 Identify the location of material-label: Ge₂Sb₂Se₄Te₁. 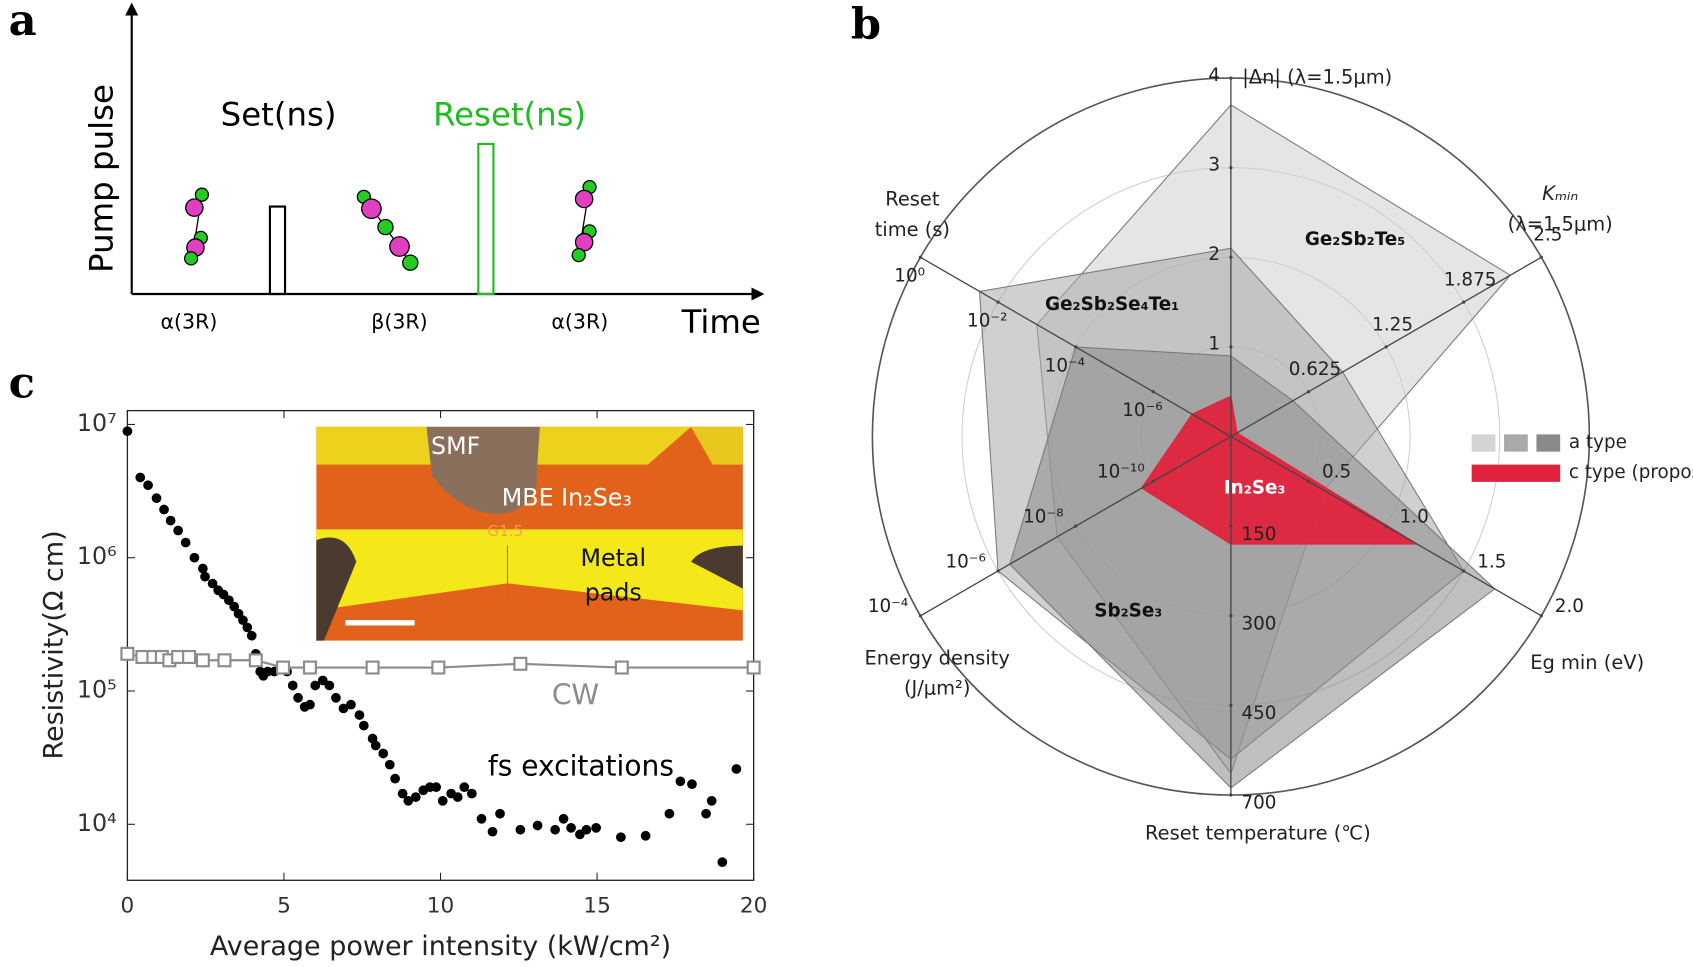
(1112, 304).